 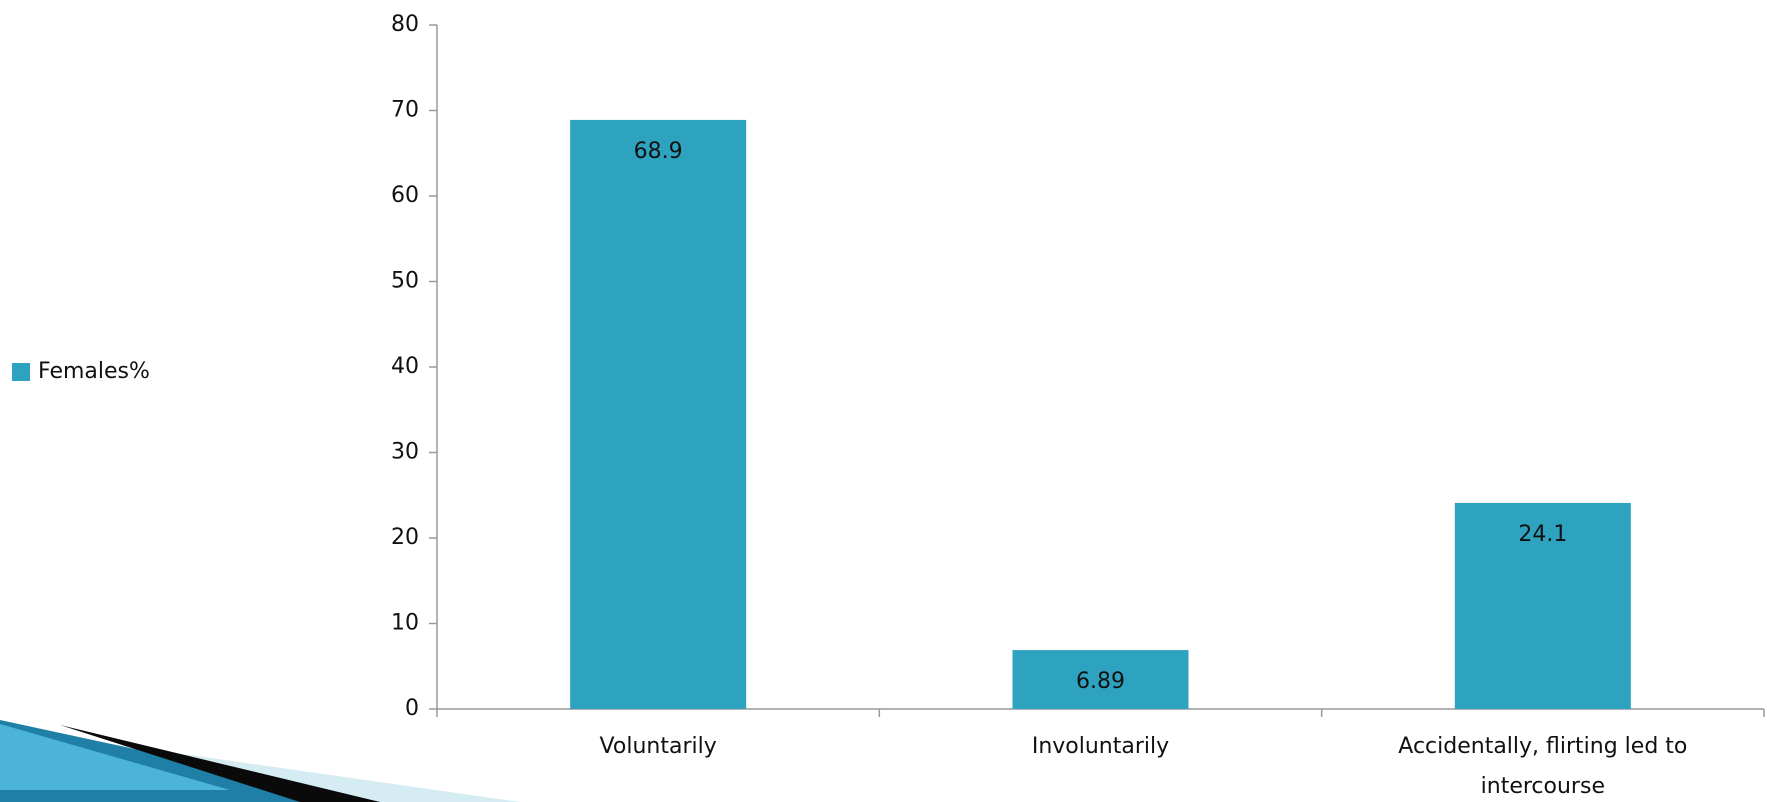 What do you see at coordinates (658, 151) in the screenshot?
I see `value-label: 68.9` at bounding box center [658, 151].